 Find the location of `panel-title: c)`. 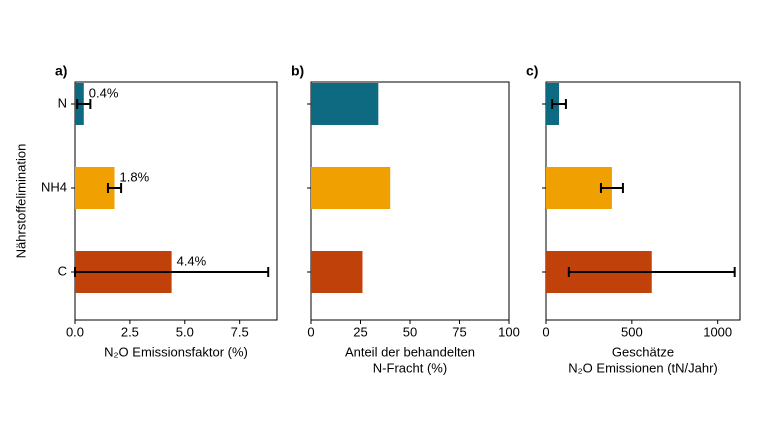

panel-title: c) is located at coordinates (532, 71).